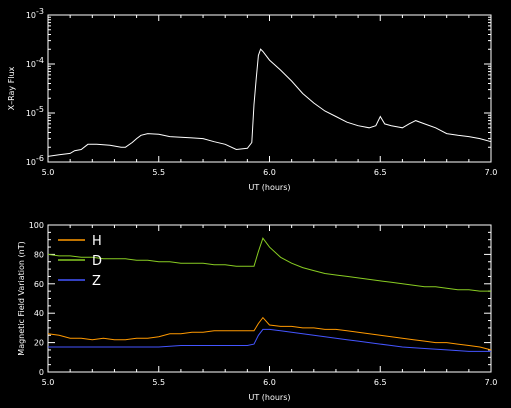  What do you see at coordinates (40, 109) in the screenshot?
I see `xray-y-tick-exponent: -5` at bounding box center [40, 109].